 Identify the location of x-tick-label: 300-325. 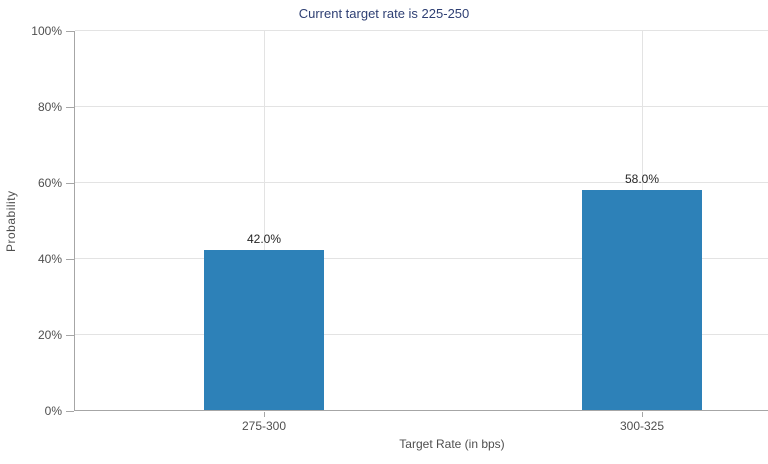
(642, 426).